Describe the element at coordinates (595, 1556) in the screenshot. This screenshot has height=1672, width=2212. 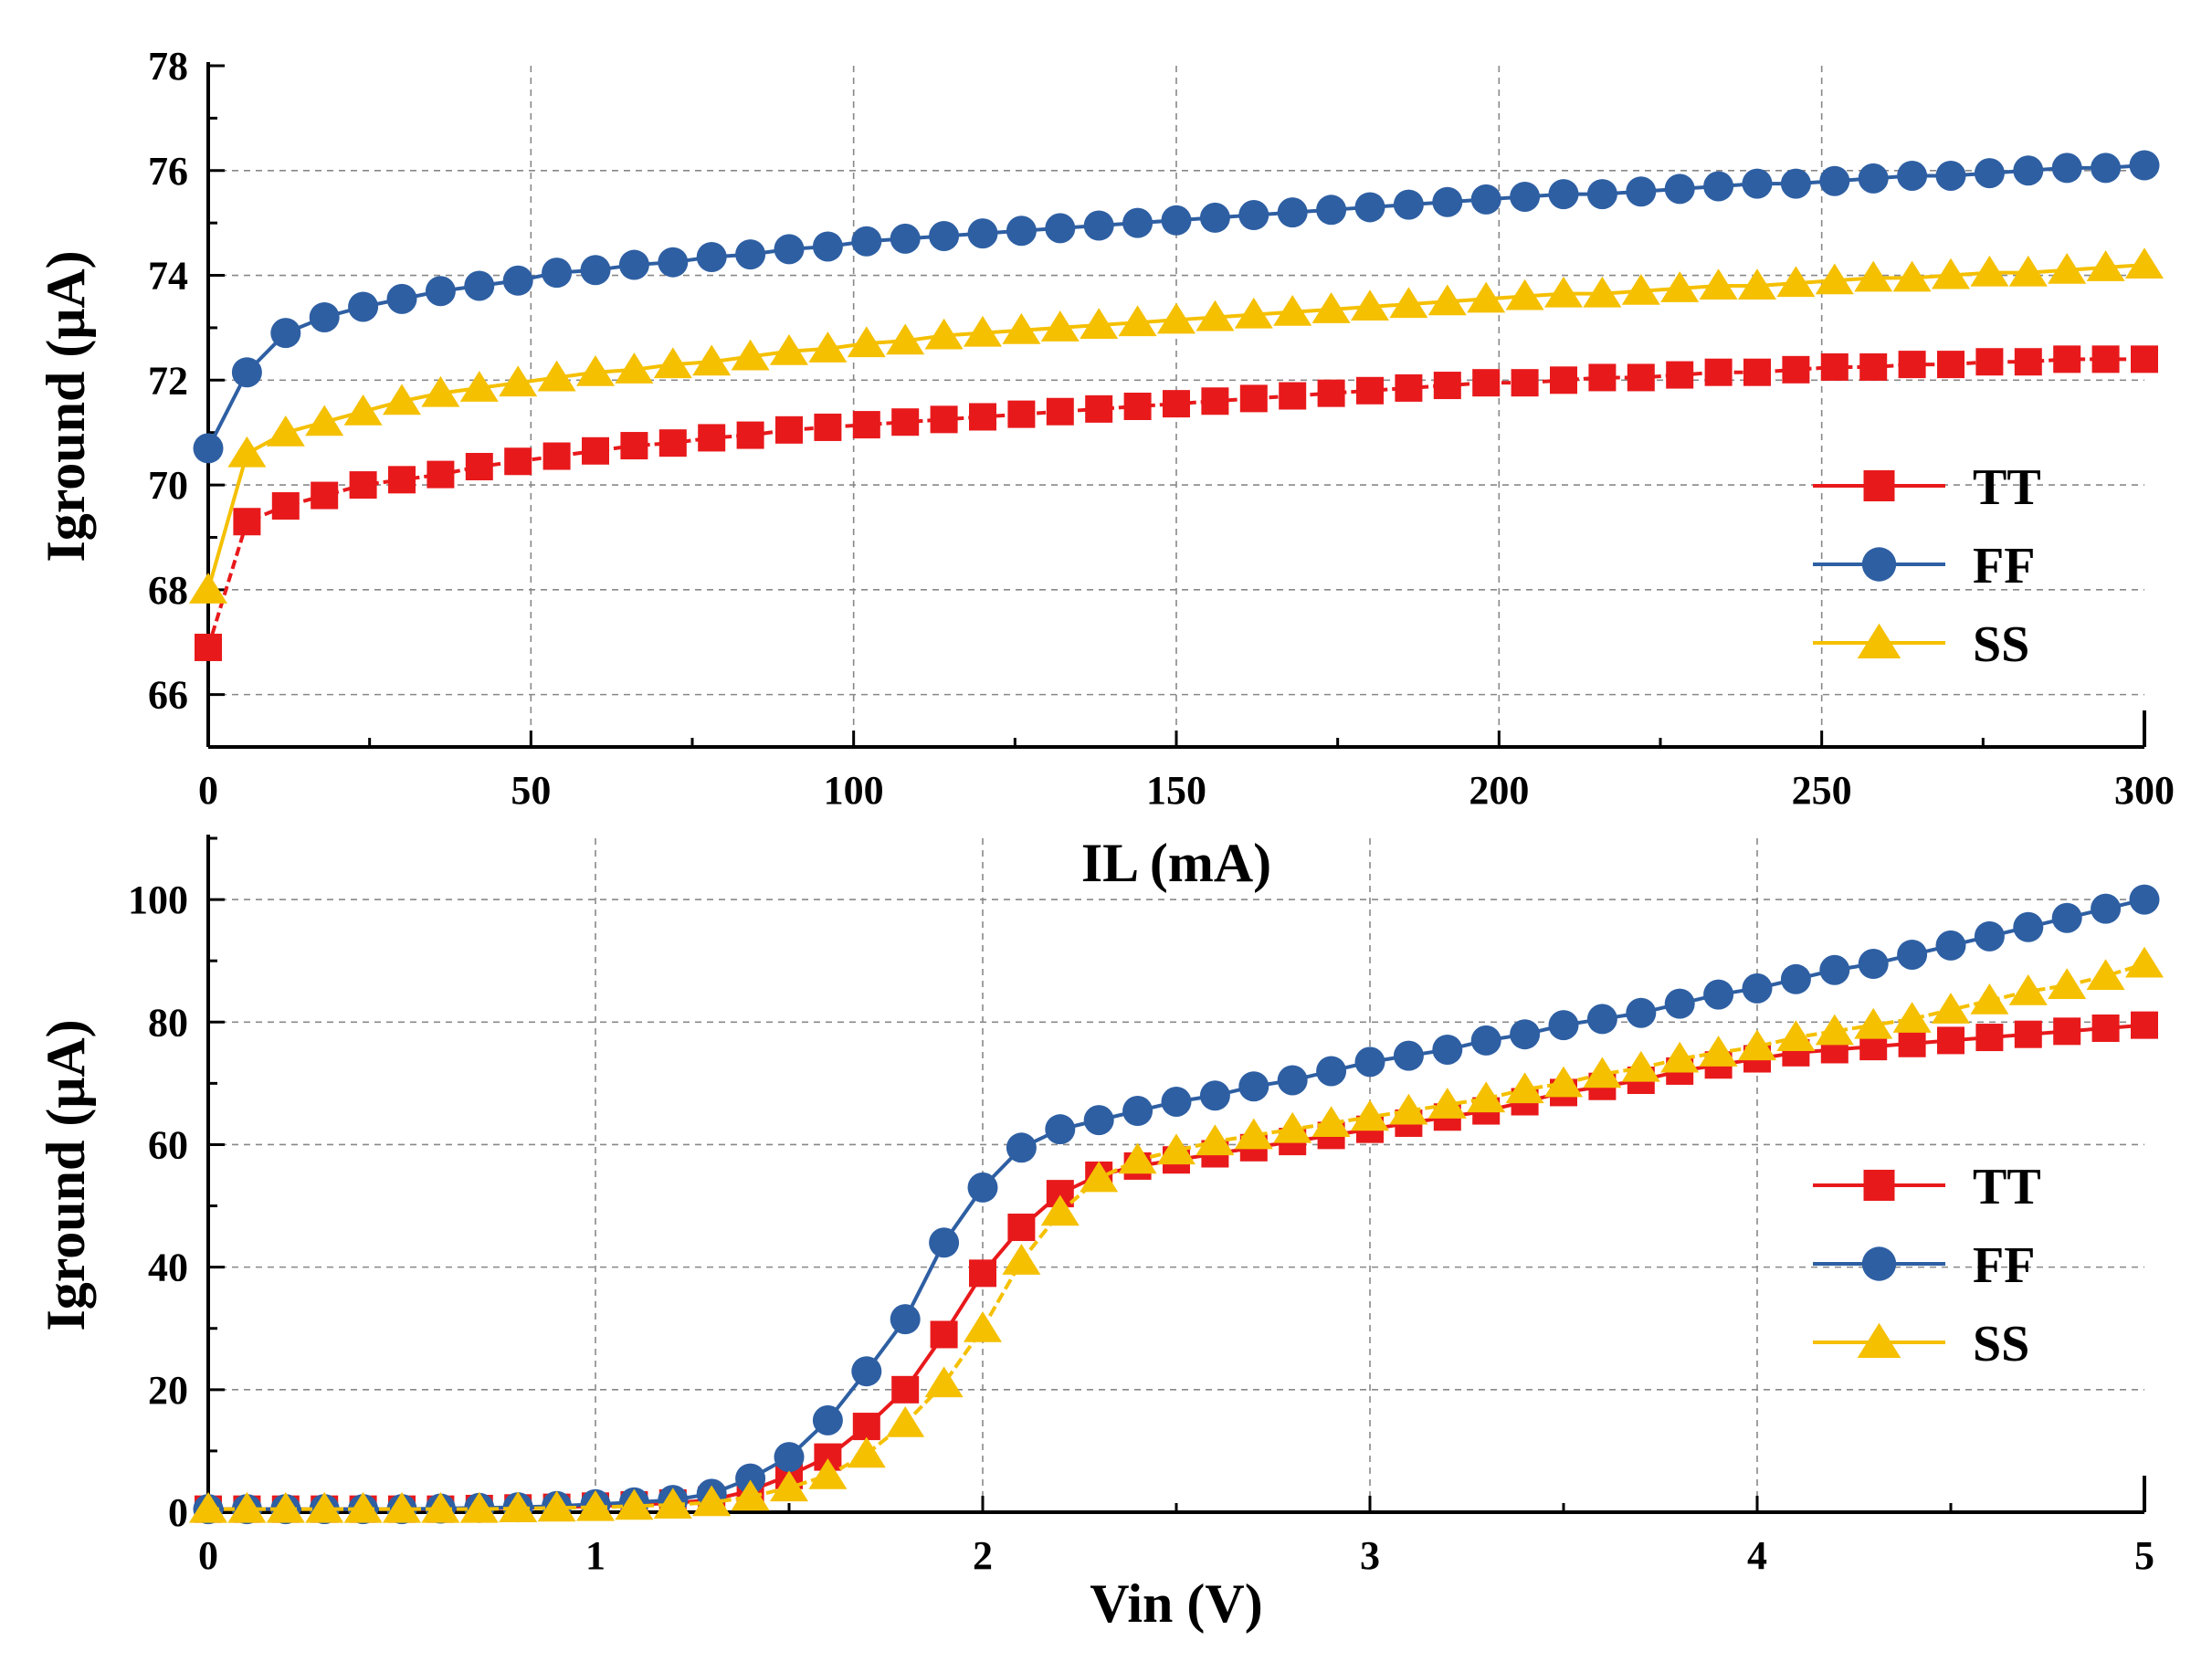
I see `x-tick-label: 1` at that location.